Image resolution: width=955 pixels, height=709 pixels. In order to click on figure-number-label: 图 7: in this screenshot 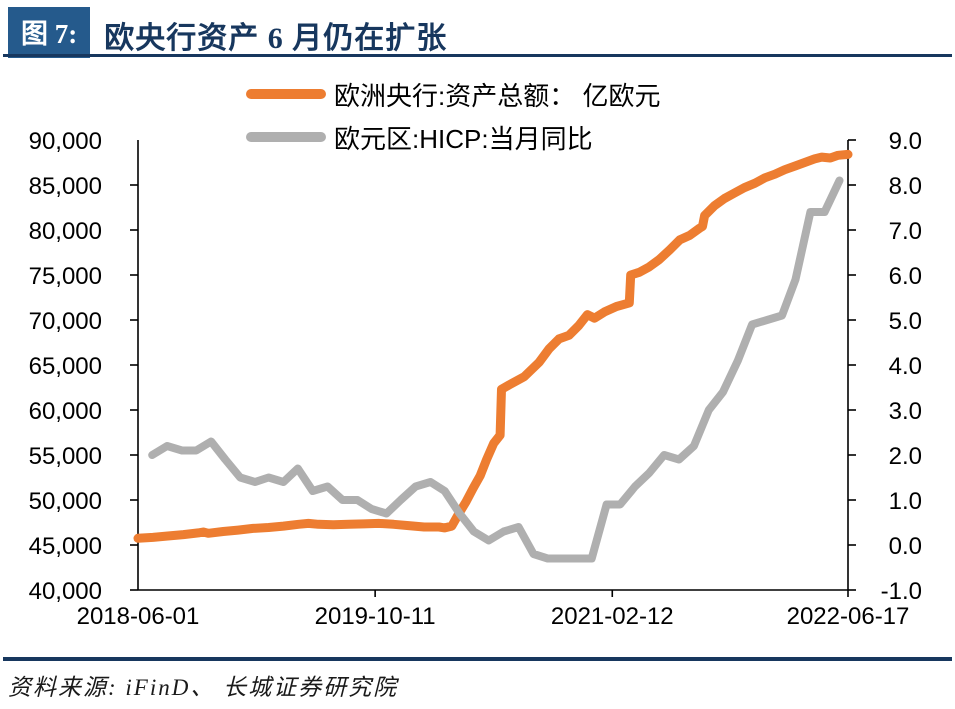, I will do `click(49, 34)`.